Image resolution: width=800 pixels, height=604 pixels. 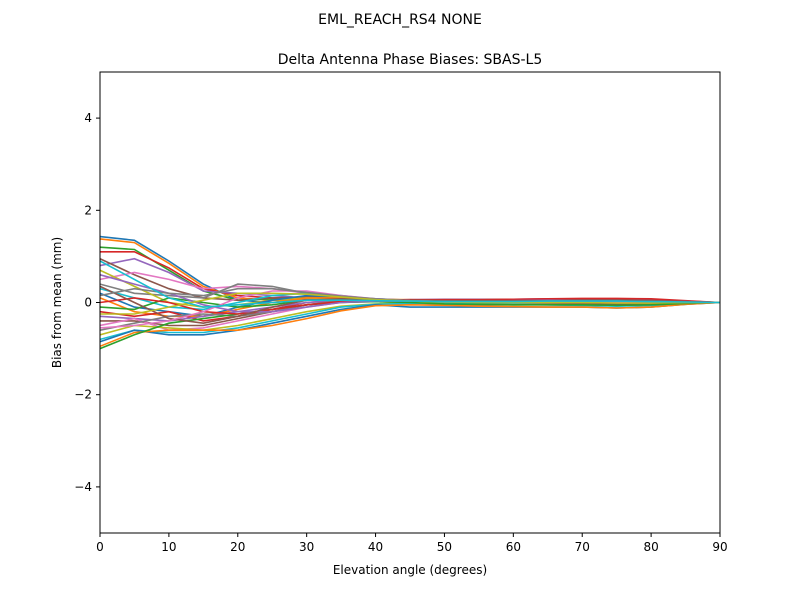 I want to click on x-tick-label: 70, so click(x=582, y=547).